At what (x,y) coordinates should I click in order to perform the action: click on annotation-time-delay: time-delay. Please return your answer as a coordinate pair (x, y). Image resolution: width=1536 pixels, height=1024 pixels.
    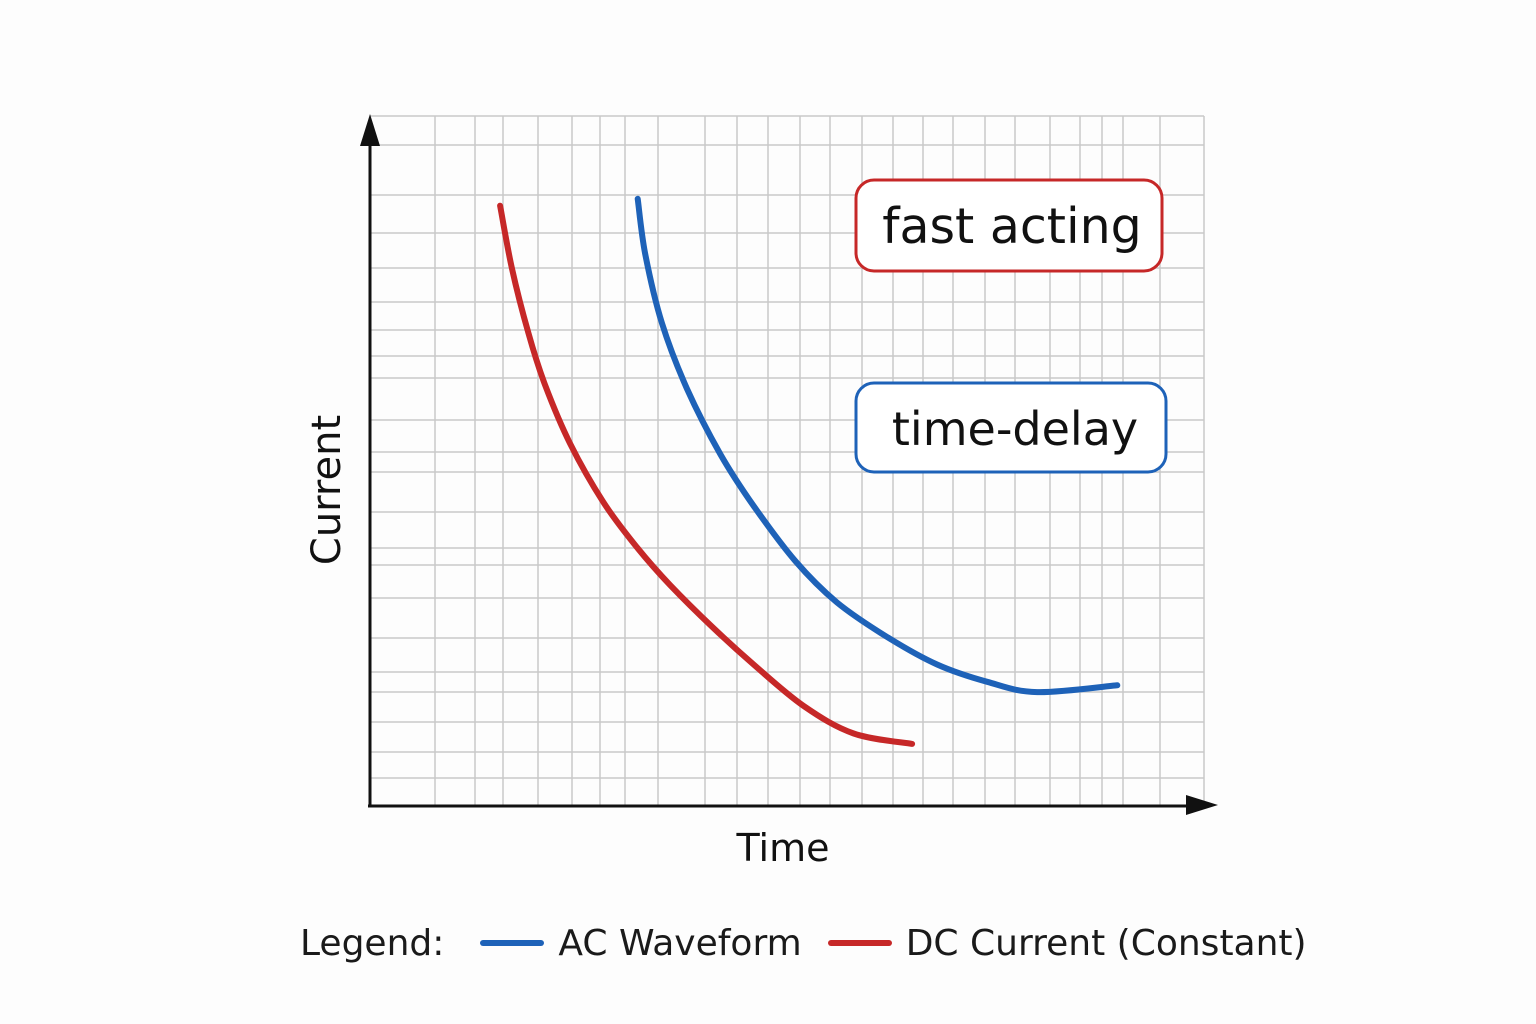
    Looking at the image, I should click on (1011, 427).